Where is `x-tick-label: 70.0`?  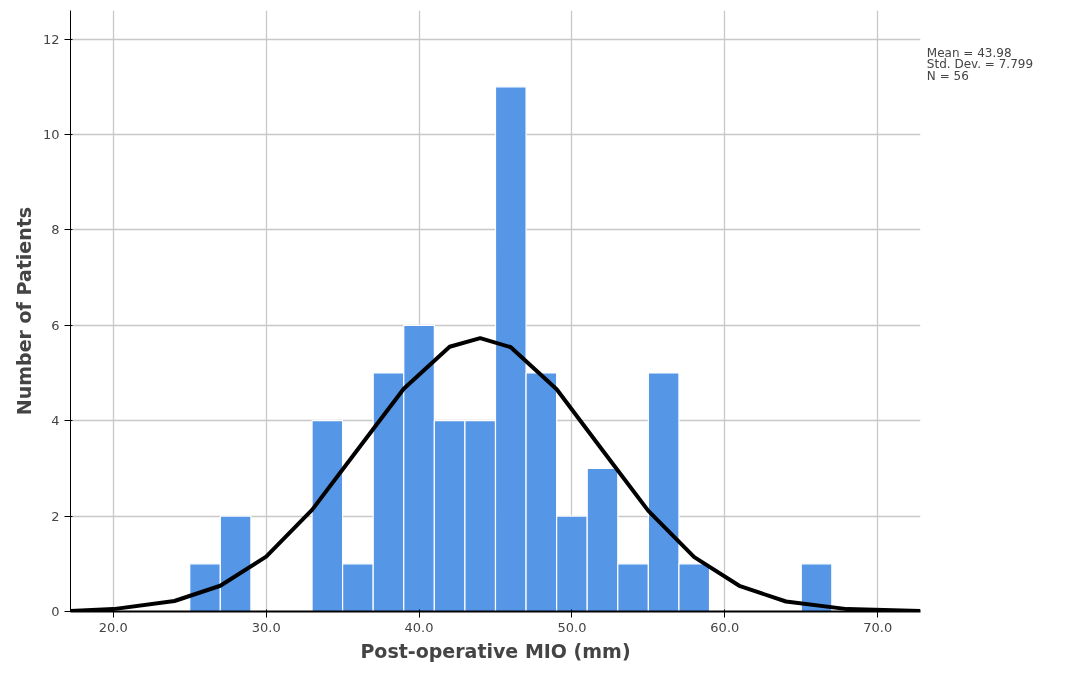 x-tick-label: 70.0 is located at coordinates (878, 627).